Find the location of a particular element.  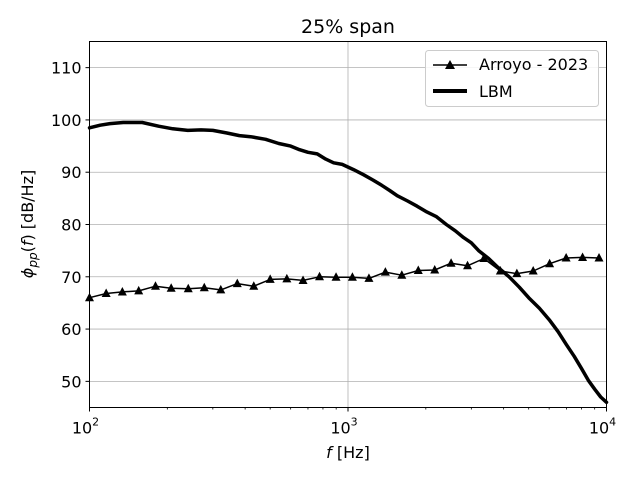

x-axis-label-variable: f is located at coordinates (330, 452).